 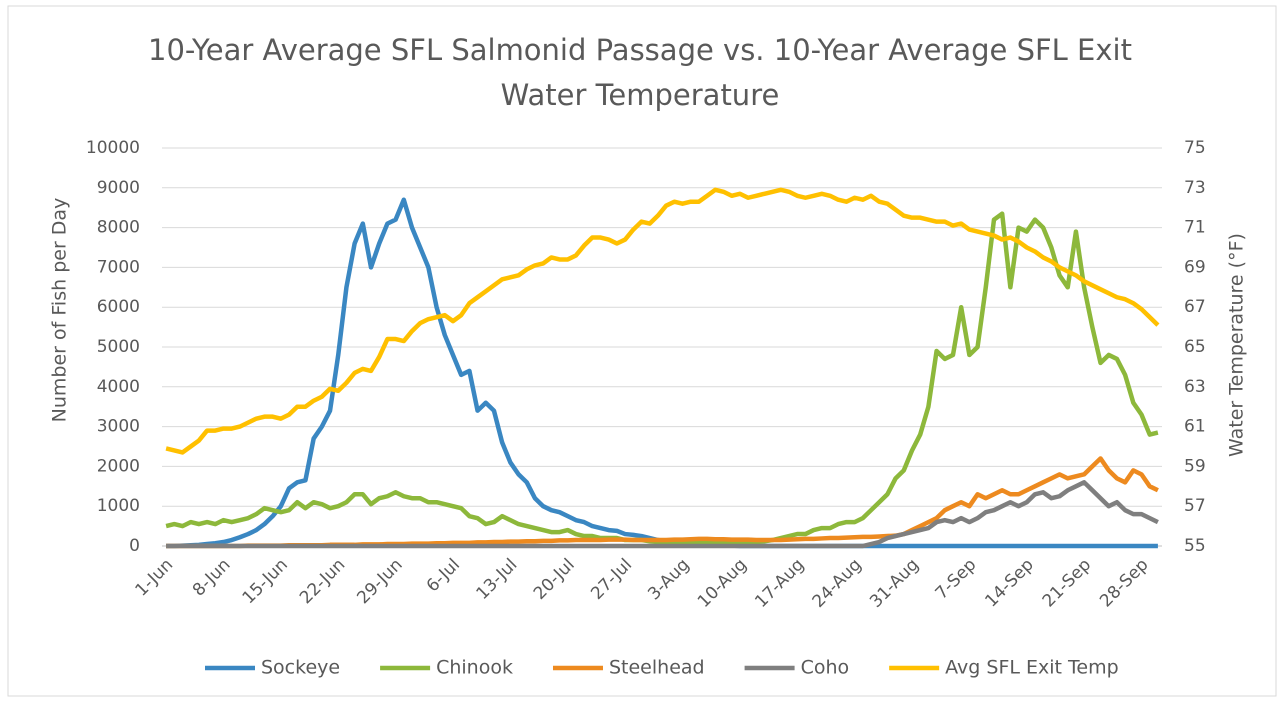 What do you see at coordinates (611, 579) in the screenshot?
I see `x-tick-label: 27-Jul` at bounding box center [611, 579].